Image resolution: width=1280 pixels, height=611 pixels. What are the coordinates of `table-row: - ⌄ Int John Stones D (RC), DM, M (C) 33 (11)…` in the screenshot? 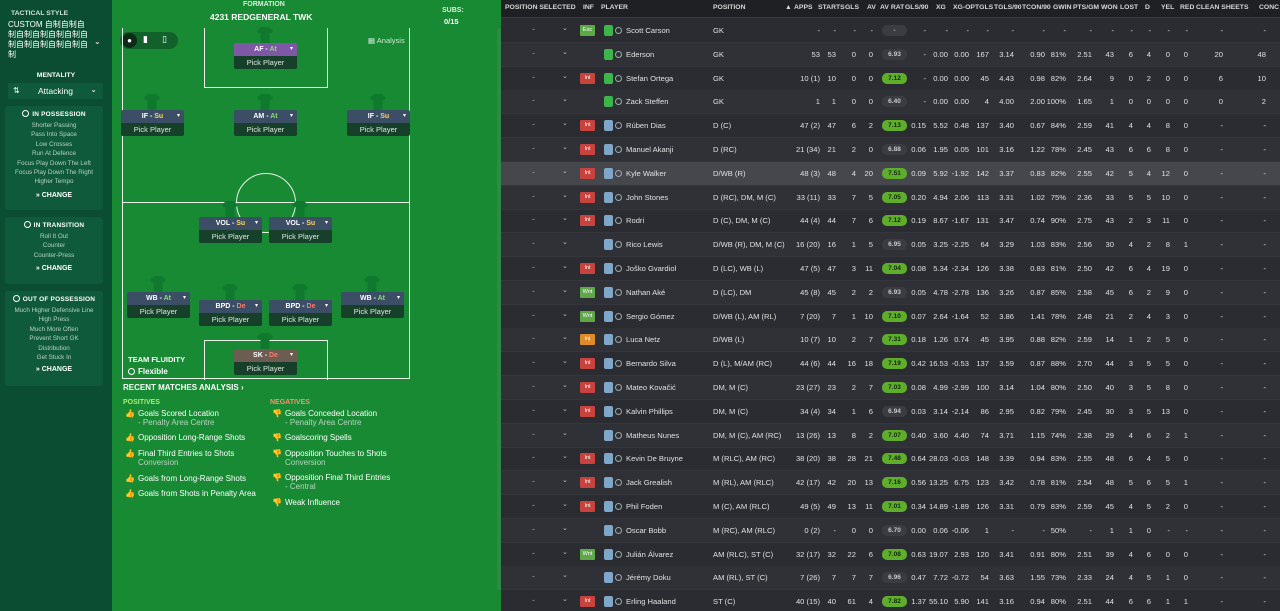 It's located at (890, 197).